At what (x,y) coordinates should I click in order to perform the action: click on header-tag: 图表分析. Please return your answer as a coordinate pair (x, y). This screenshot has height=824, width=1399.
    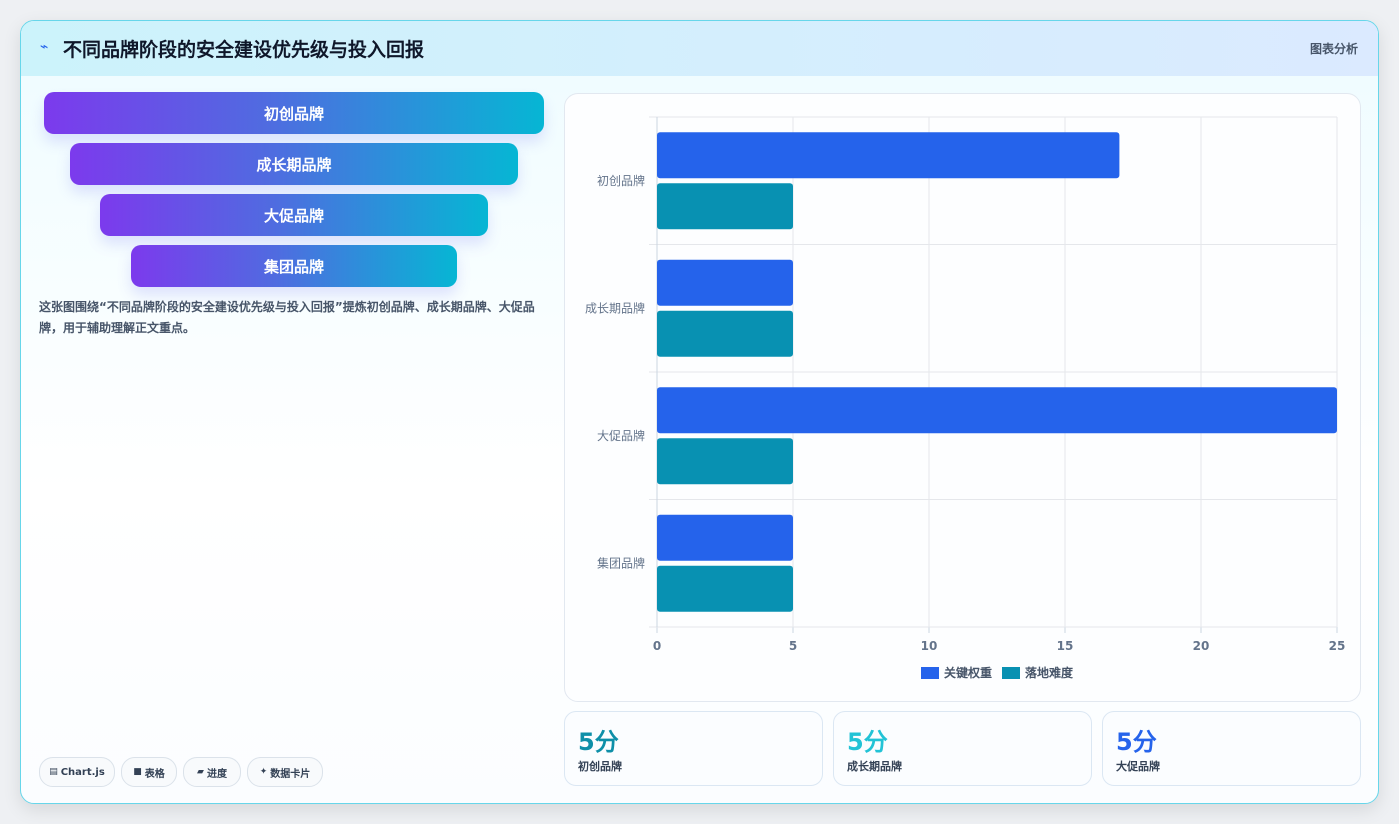
    Looking at the image, I should click on (1333, 49).